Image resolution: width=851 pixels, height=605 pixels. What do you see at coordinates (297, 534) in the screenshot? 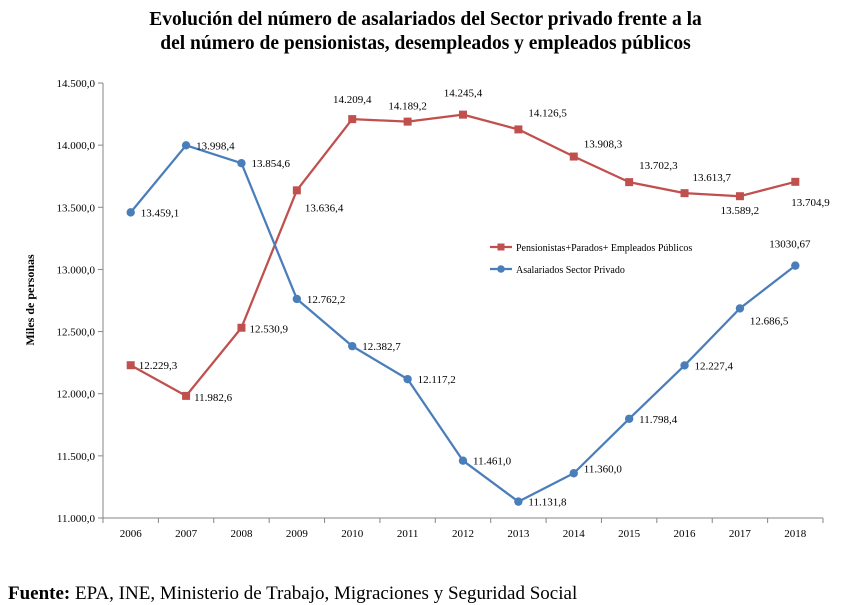
I see `x-tick-label: 2009` at bounding box center [297, 534].